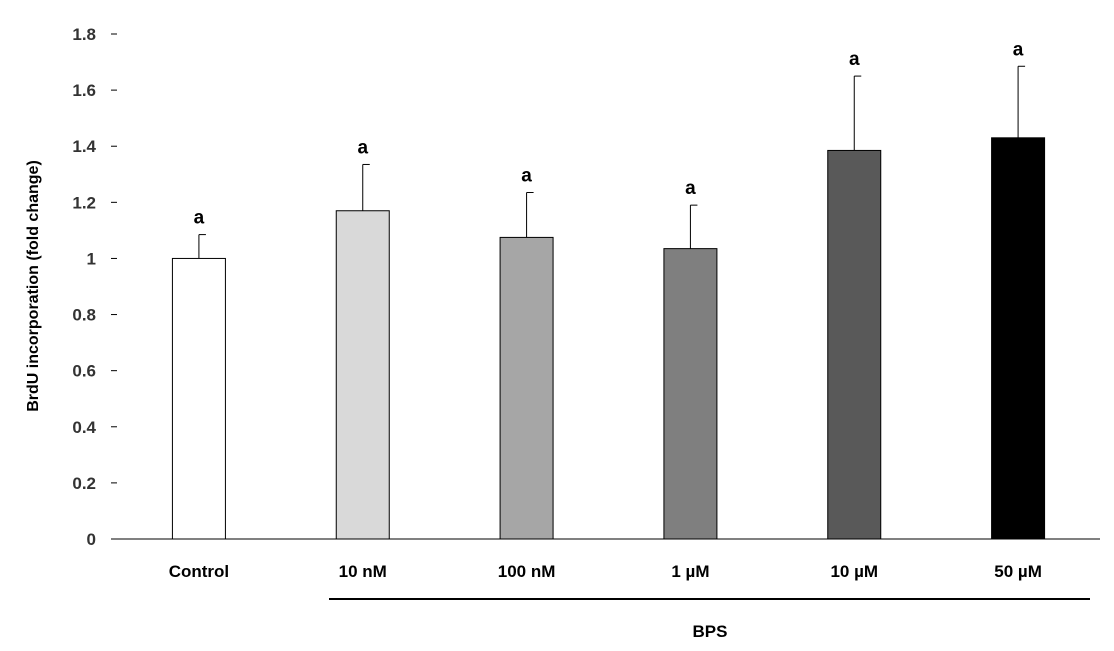  Describe the element at coordinates (84, 483) in the screenshot. I see `y-tick-label: 0.2` at that location.